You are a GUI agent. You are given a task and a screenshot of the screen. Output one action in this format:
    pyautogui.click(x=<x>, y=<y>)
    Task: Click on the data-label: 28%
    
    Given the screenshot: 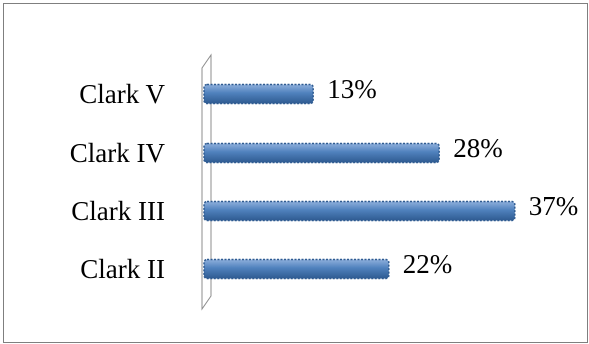 What is the action you would take?
    pyautogui.click(x=478, y=148)
    